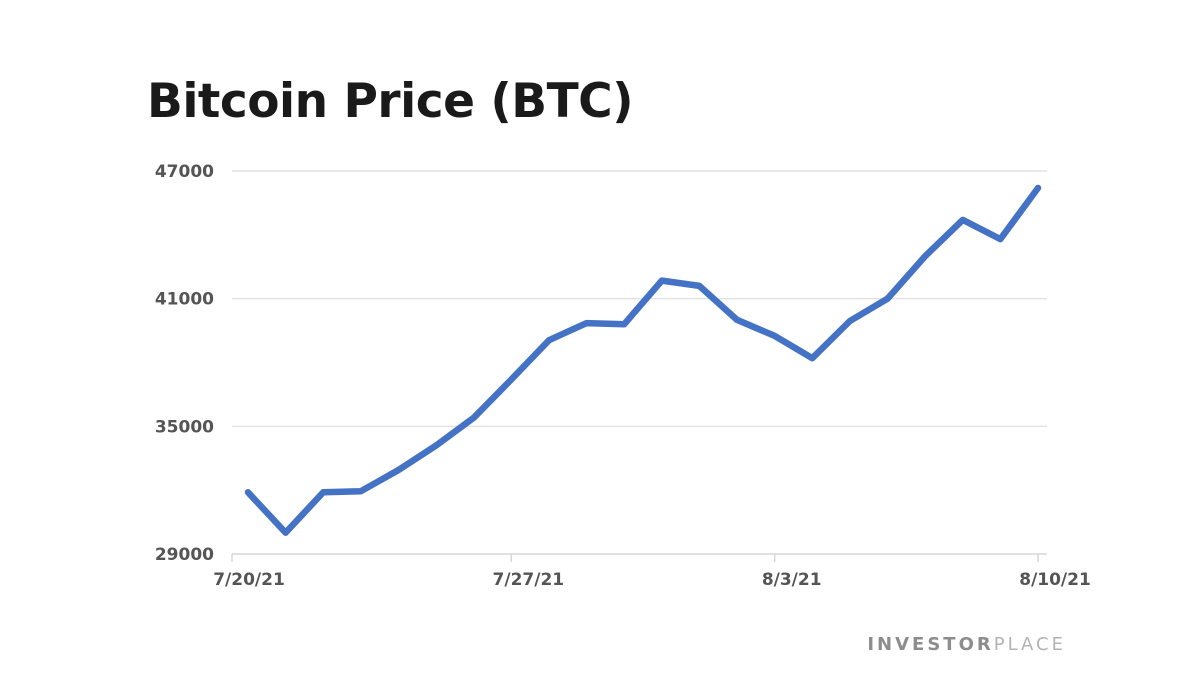 This screenshot has width=1200, height=676. Describe the element at coordinates (652, 572) in the screenshot. I see `x-axis-ticks: 7/20/21 7/27/21 8/3/21 8/10/21` at that location.